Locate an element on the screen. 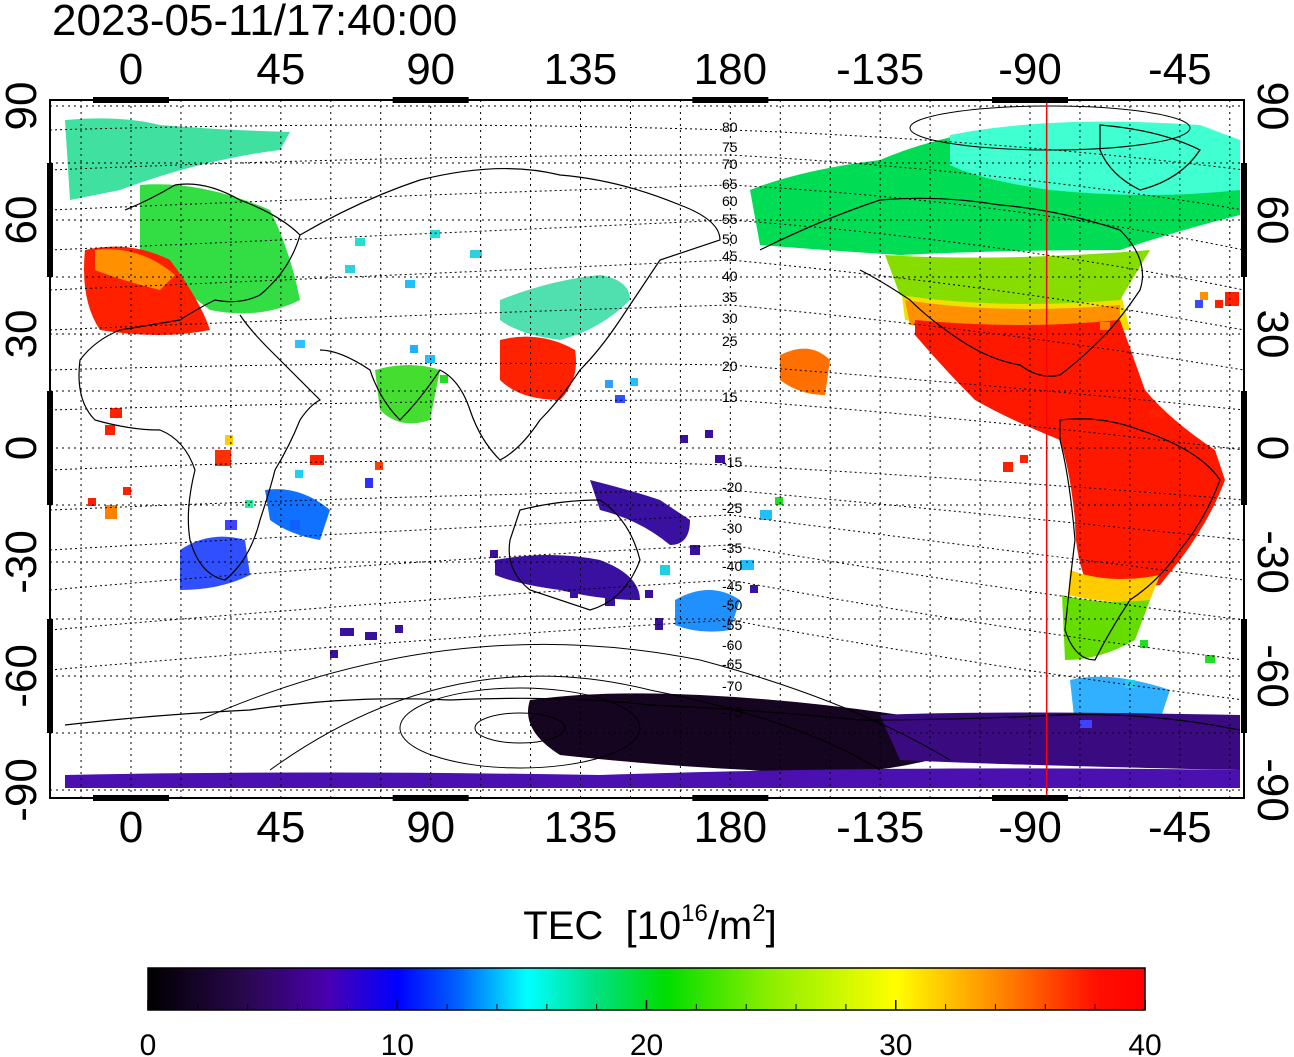 The image size is (1294, 1057). dip-label: -35 is located at coordinates (732, 548).